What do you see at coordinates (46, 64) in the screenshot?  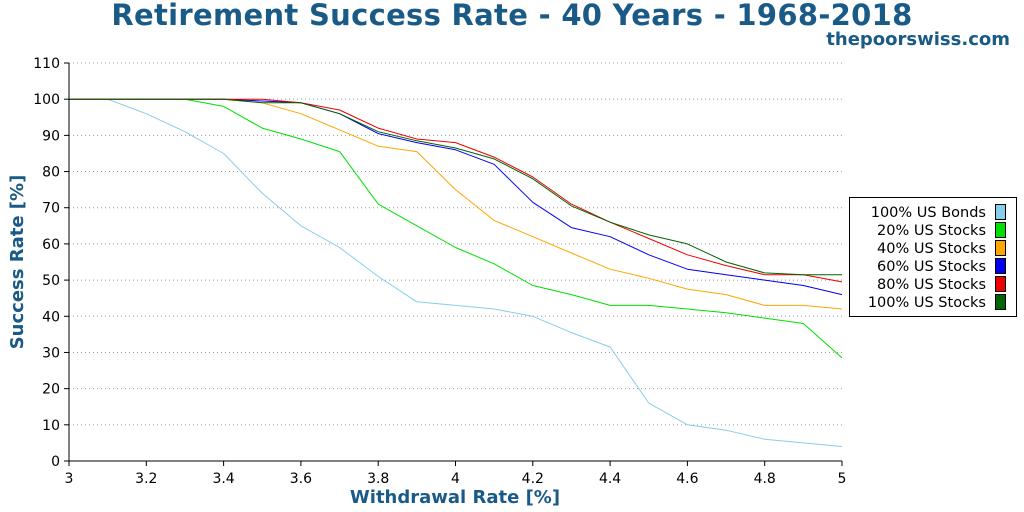 I see `y-tick-label: 110` at bounding box center [46, 64].